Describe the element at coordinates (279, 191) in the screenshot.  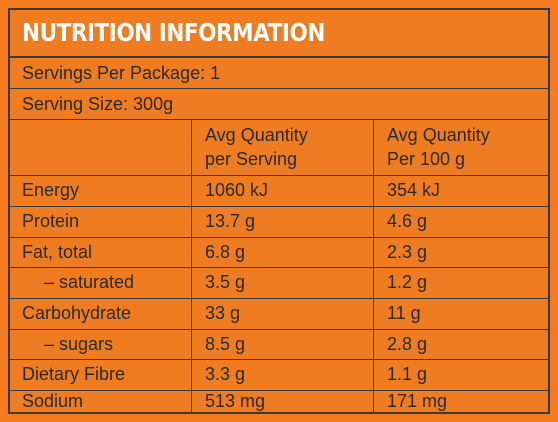
I see `table-row: Energy 1060 kJ 354 kJ` at that location.